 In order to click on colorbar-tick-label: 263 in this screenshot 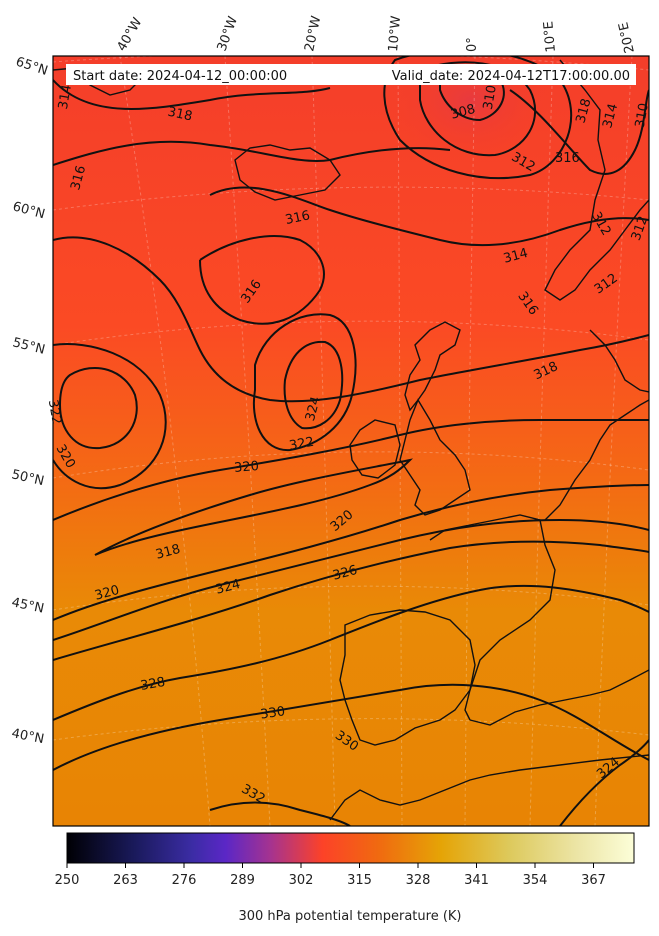, I will do `click(125, 880)`.